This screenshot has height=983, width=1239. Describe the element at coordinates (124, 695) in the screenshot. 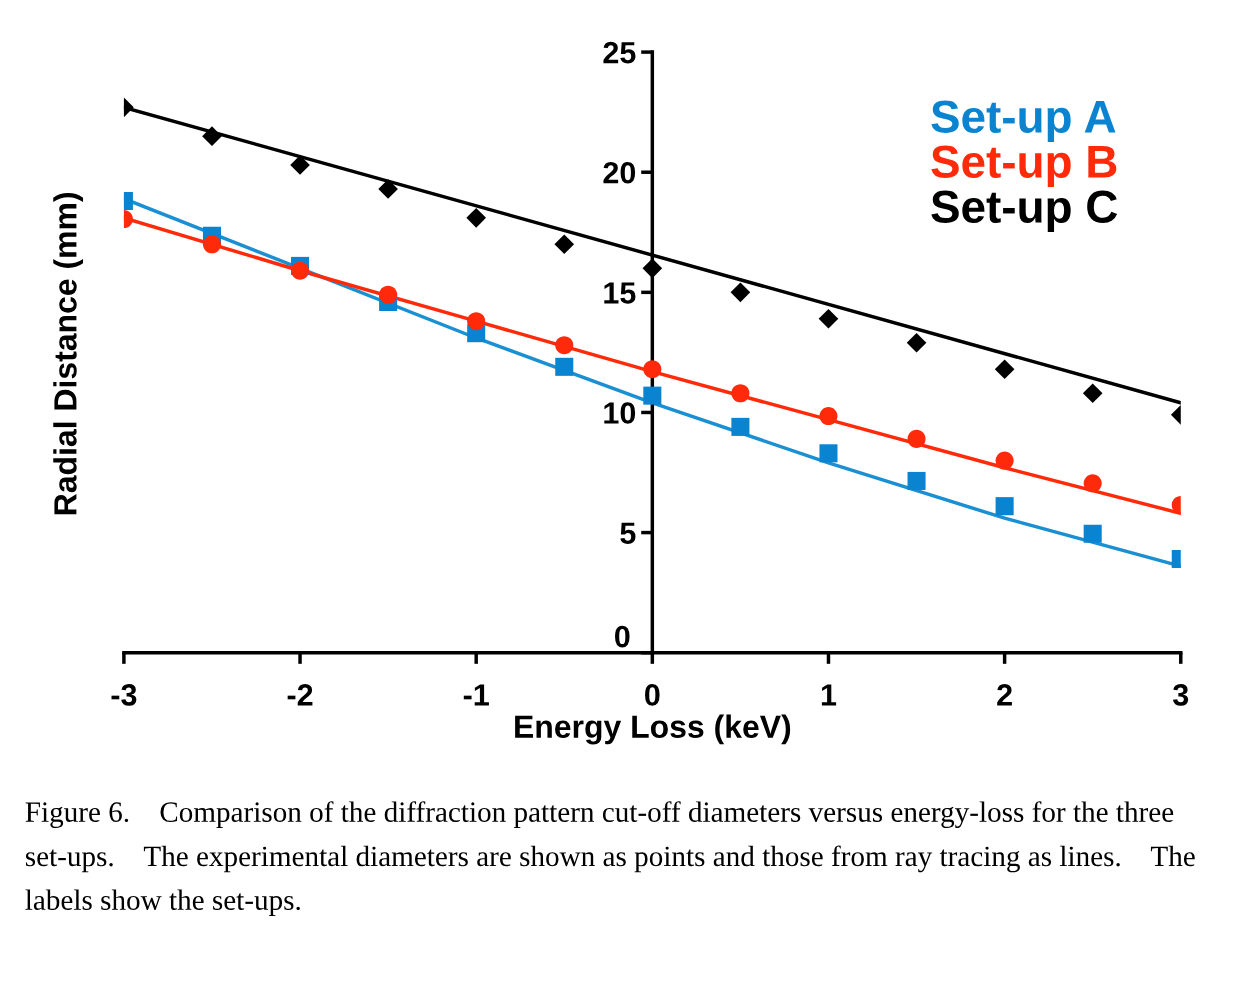

I see `x-tick-label: -3` at that location.